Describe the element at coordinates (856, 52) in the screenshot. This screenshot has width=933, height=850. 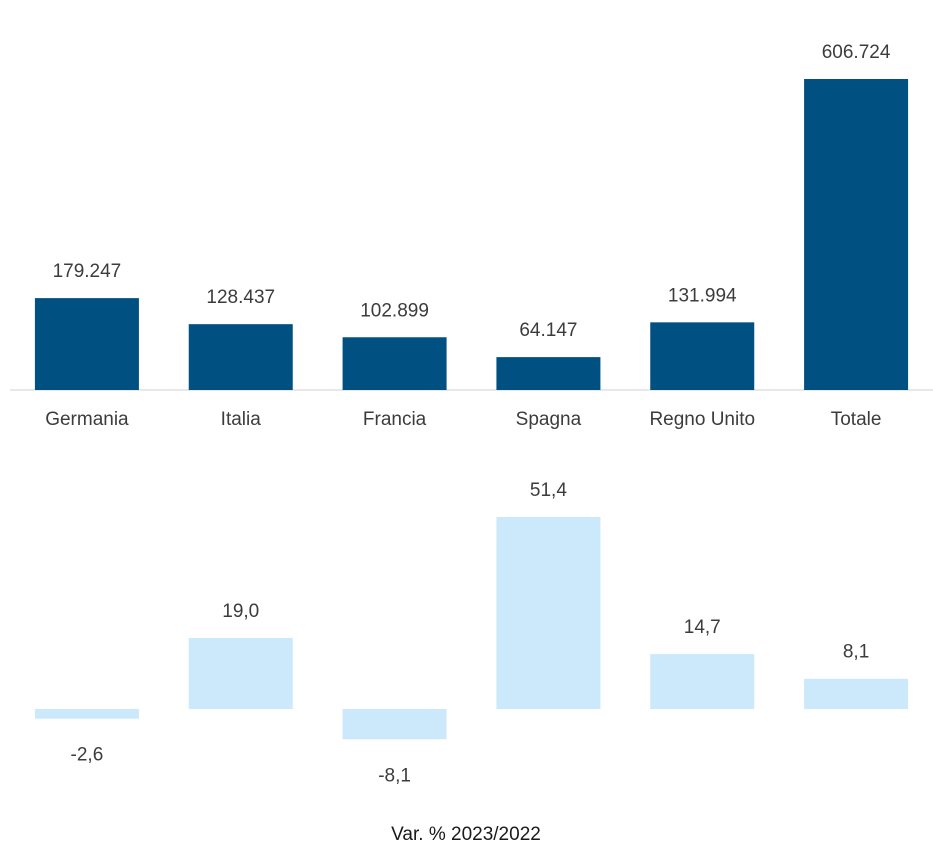
I see `data-label-totale: 606.724` at that location.